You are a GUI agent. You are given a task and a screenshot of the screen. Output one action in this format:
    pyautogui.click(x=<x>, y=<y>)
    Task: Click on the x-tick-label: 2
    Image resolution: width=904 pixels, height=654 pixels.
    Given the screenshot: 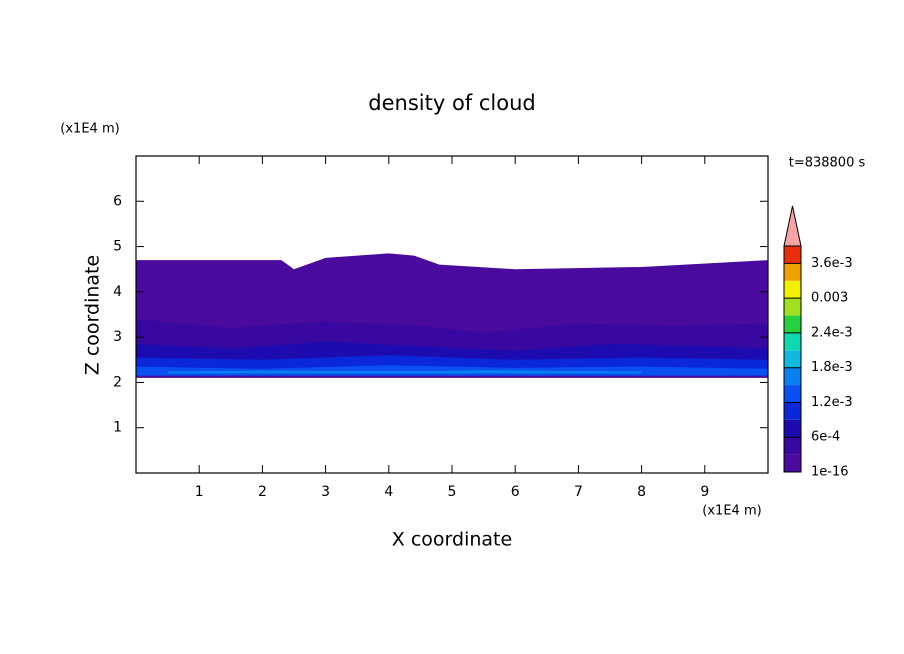 What is the action you would take?
    pyautogui.click(x=262, y=492)
    